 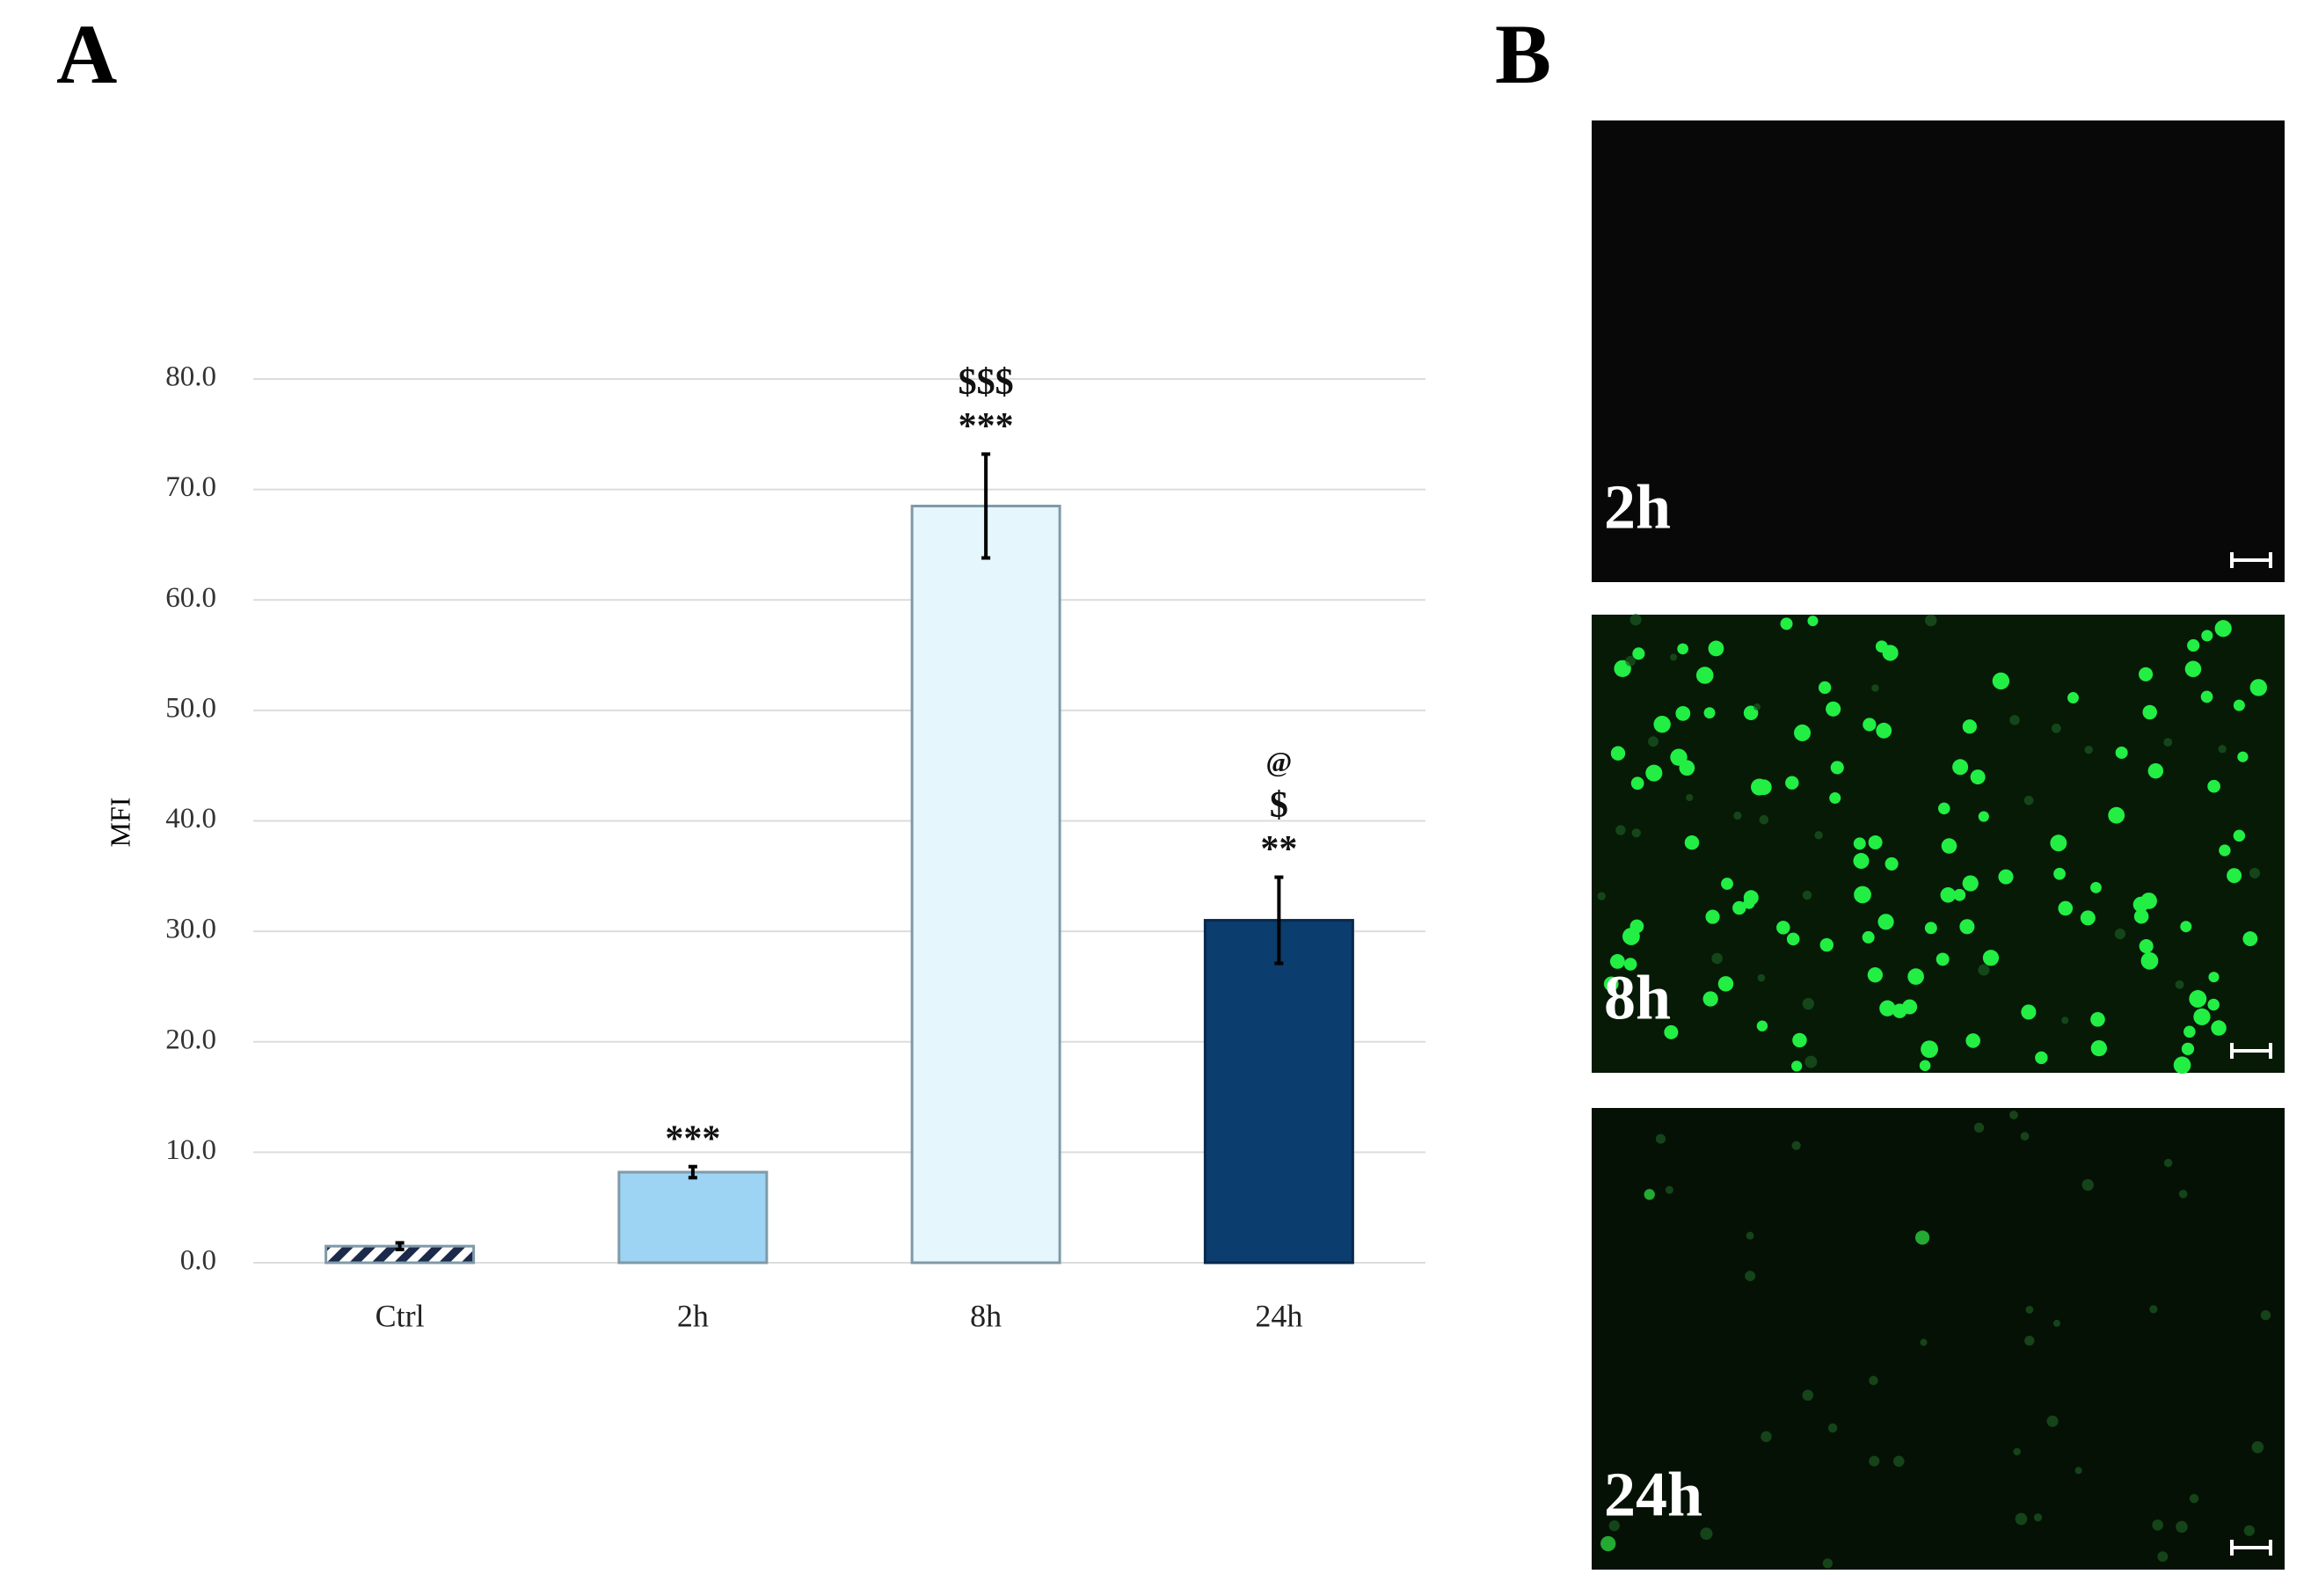 I want to click on significance-label: ***, so click(x=987, y=426).